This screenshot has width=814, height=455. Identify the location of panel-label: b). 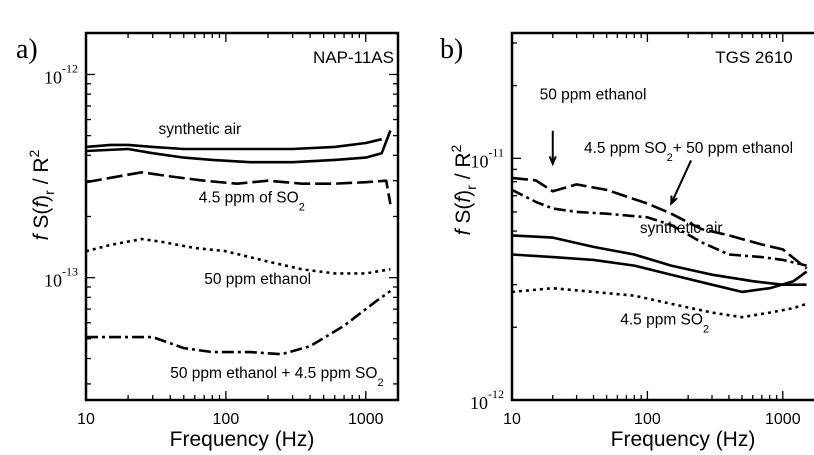
(451, 49).